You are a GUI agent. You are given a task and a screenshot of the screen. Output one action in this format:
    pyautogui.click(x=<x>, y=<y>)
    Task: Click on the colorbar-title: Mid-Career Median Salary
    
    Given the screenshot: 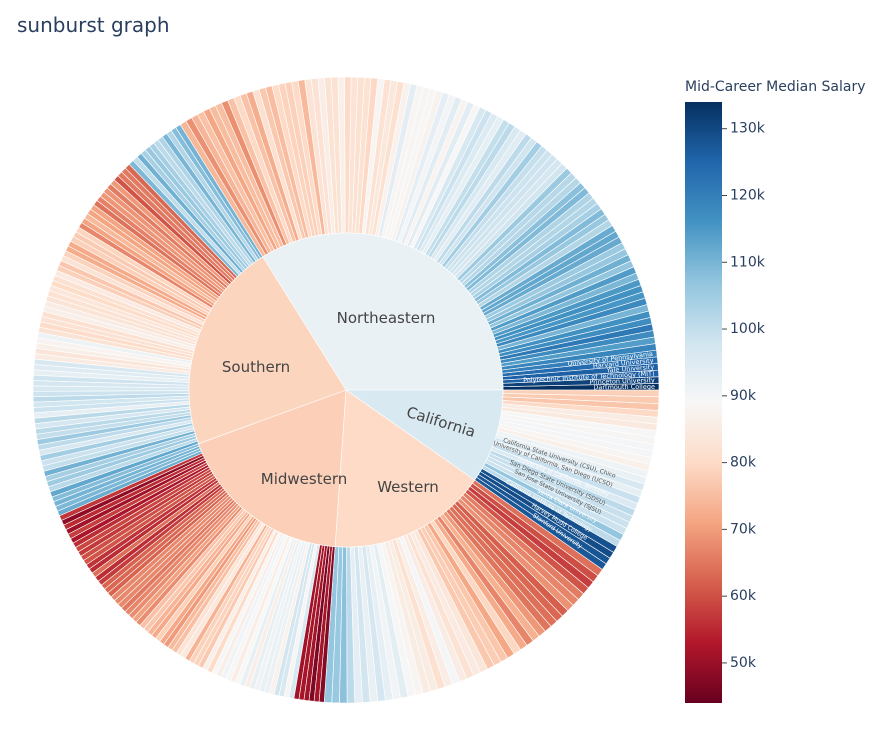 What is the action you would take?
    pyautogui.click(x=775, y=87)
    